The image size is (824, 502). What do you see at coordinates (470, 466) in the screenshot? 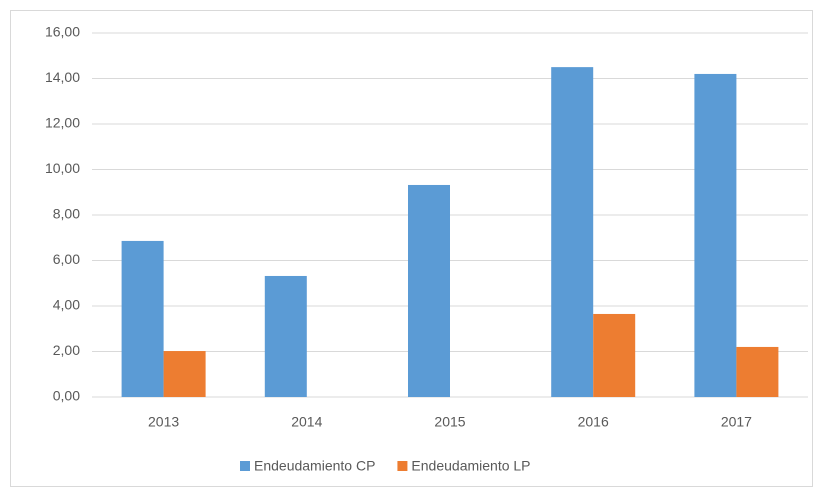
I see `legend-label: Endeudamiento LP` at bounding box center [470, 466].